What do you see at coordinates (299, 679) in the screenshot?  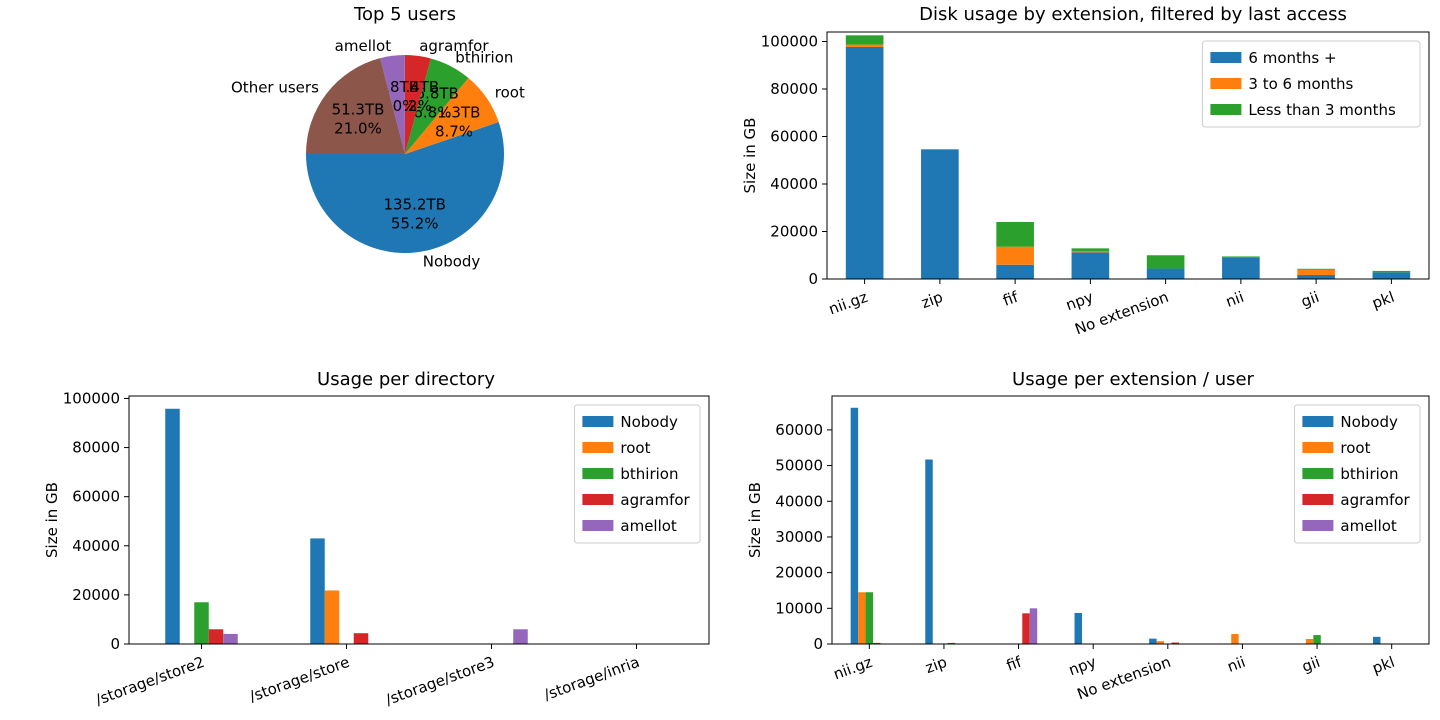 I see `x-tick-label: /storage/store` at bounding box center [299, 679].